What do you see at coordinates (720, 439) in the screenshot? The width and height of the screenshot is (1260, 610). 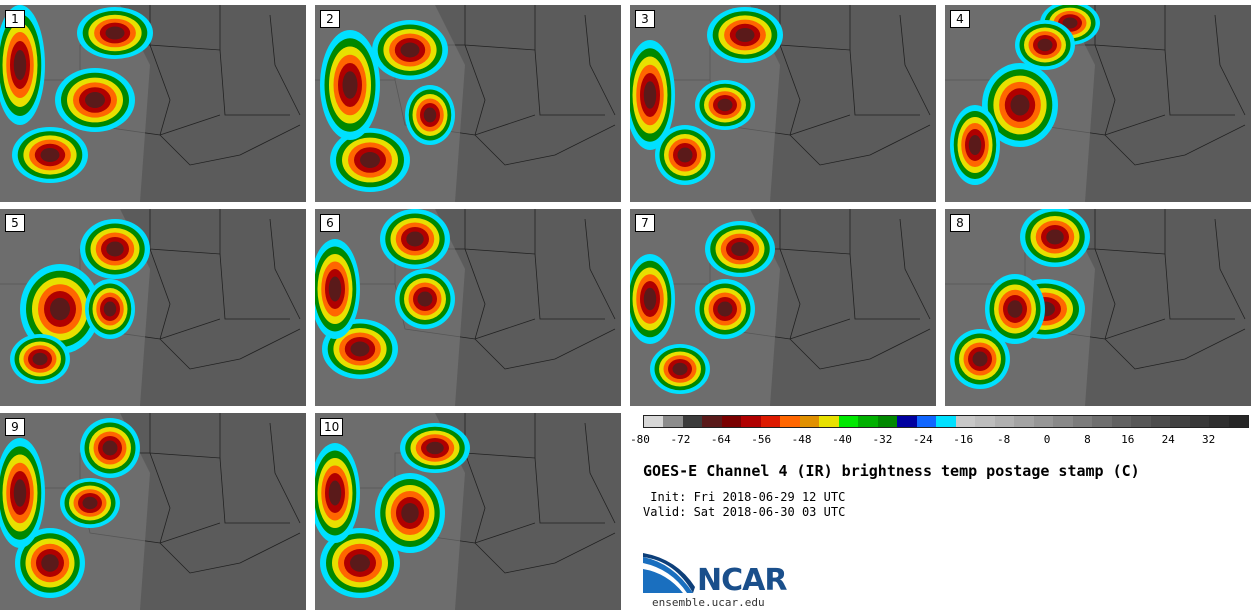 I see `colorbar-tick-label: -64` at bounding box center [720, 439].